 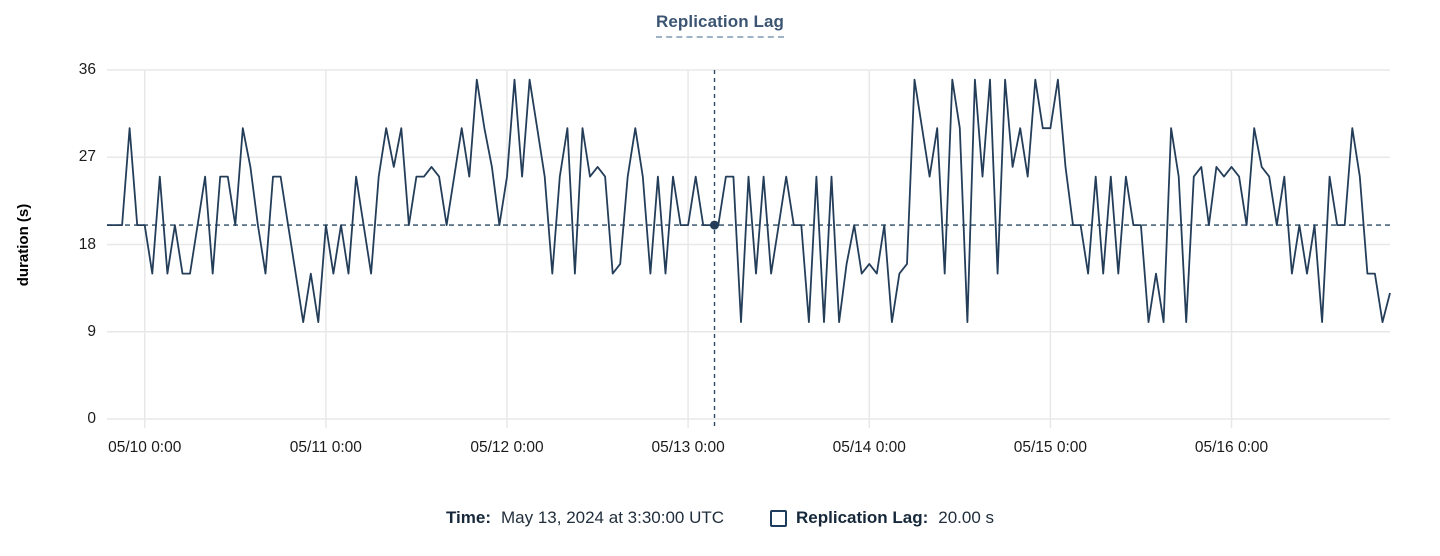 I want to click on series-value: 20.00 s, so click(x=966, y=517).